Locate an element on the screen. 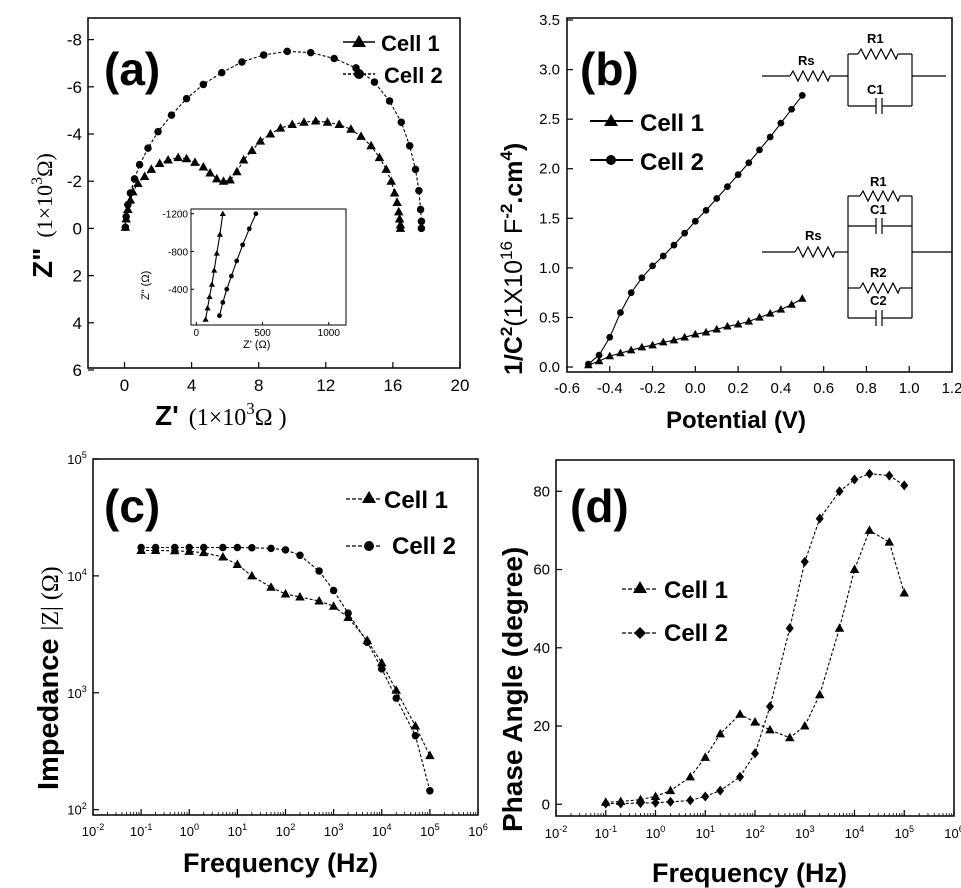  panel-d-ylabel: Phase Angle (degree) is located at coordinates (512, 689).